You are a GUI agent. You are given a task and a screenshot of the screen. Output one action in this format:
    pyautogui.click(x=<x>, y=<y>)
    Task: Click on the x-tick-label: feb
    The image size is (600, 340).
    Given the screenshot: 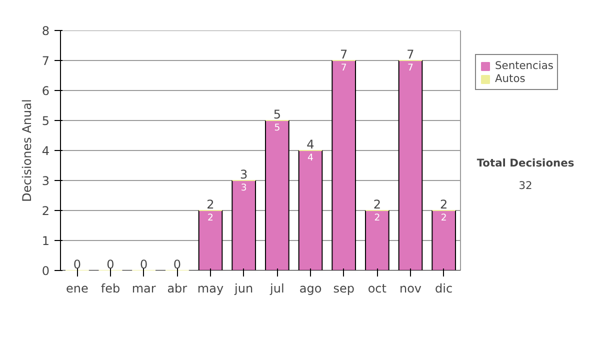 What is the action you would take?
    pyautogui.click(x=110, y=289)
    